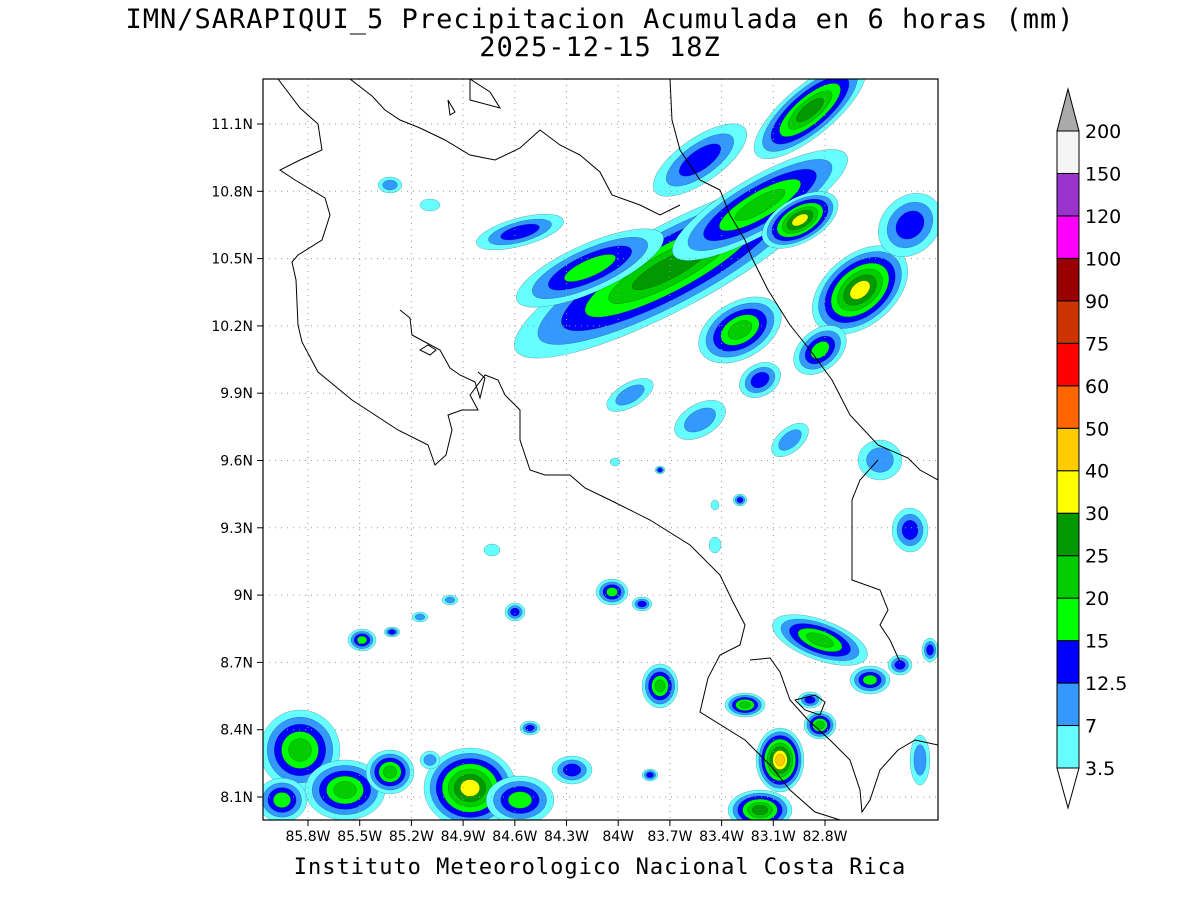 The image size is (1200, 900). I want to click on y-tick-label: 9N, so click(243, 596).